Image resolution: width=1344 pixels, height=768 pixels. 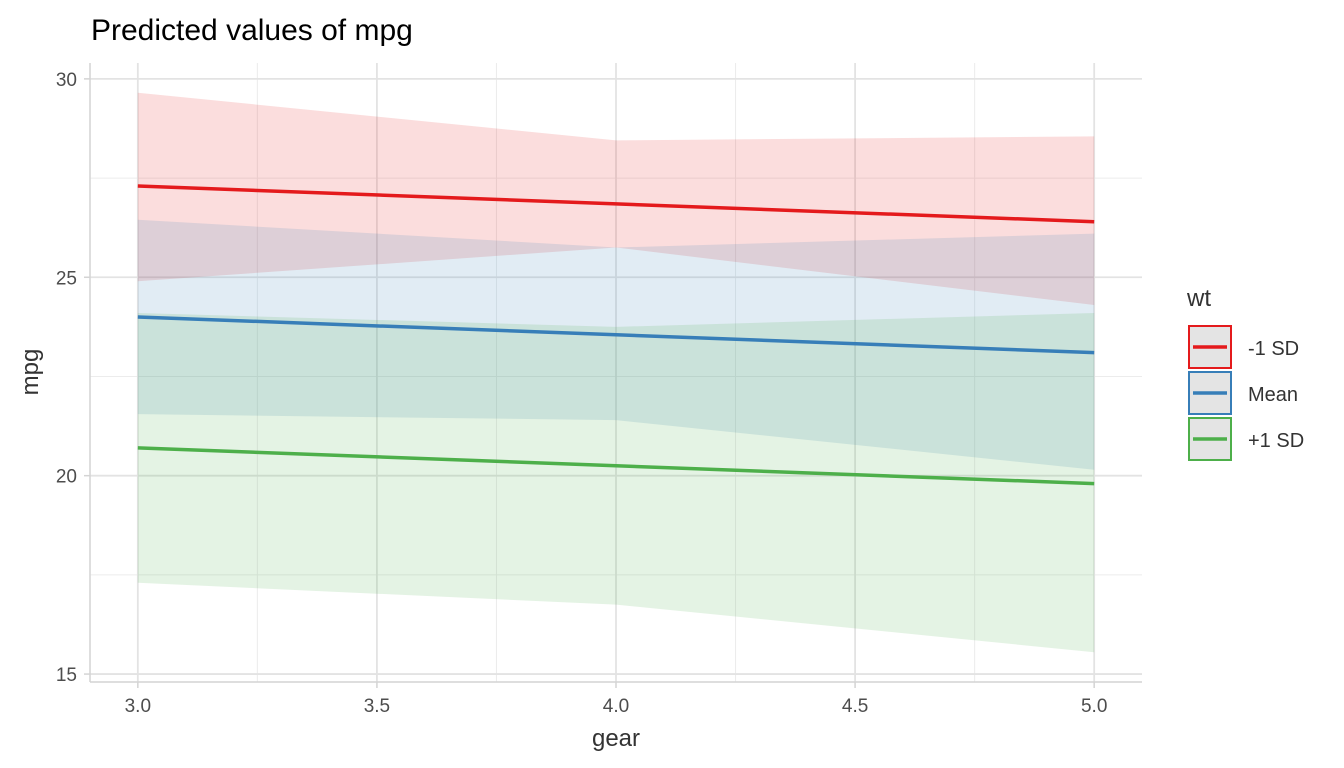 I want to click on x-tick-label-0: 3.0, so click(x=138, y=706).